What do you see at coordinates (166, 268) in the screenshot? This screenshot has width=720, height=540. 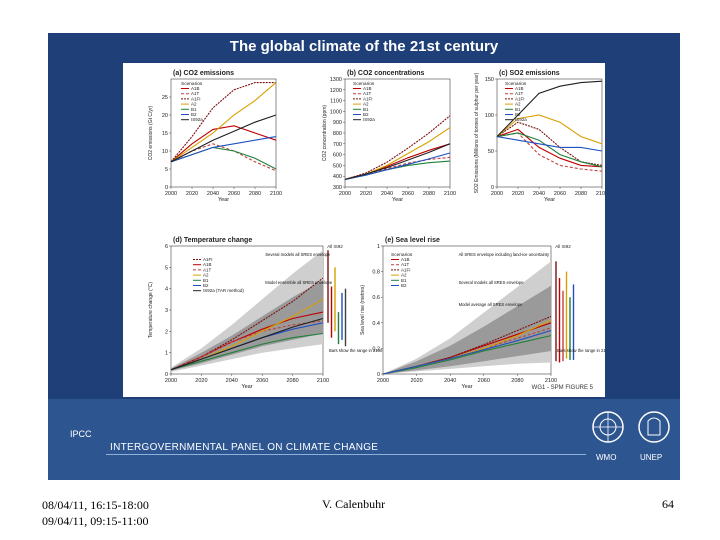 I see `y-tick-label: 5` at bounding box center [166, 268].